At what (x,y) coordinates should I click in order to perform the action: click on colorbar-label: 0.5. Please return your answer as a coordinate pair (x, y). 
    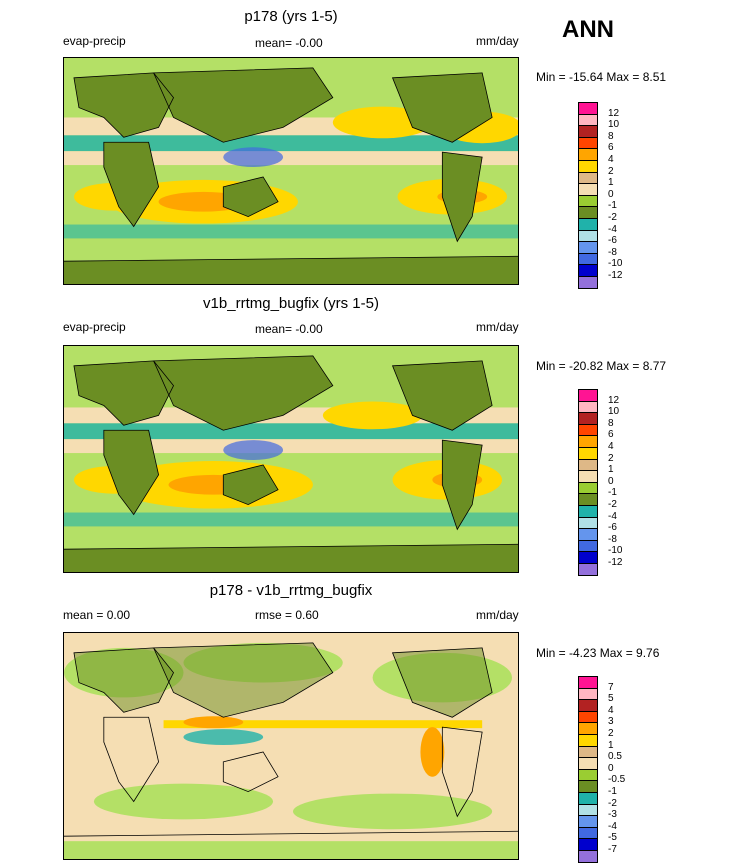
    Looking at the image, I should click on (615, 757).